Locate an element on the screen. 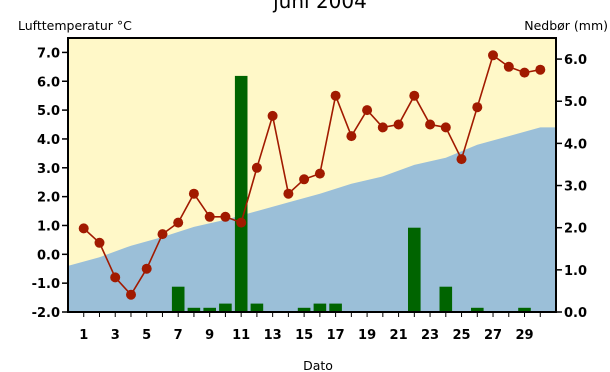 This screenshot has height=372, width=610. x-tick-label: 25 is located at coordinates (462, 335).